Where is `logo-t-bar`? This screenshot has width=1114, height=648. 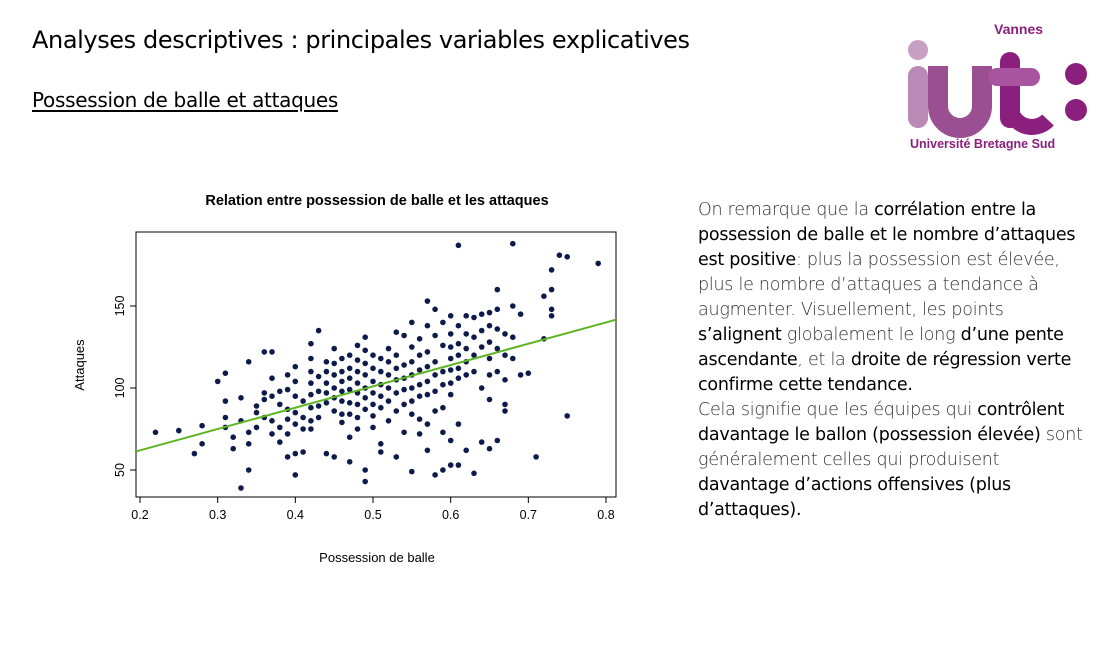
logo-t-bar is located at coordinates (1014, 77).